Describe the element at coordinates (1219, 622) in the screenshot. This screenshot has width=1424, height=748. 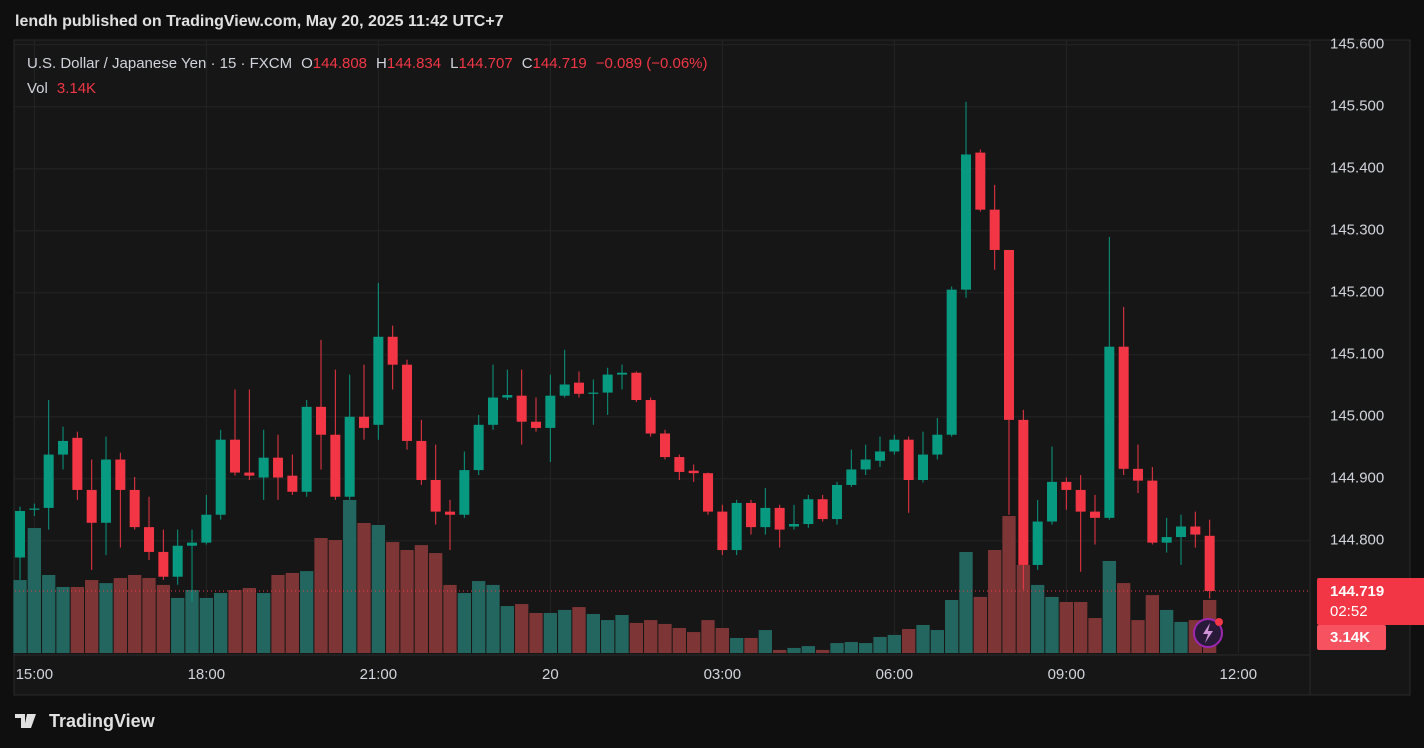
I see `alert-dot` at that location.